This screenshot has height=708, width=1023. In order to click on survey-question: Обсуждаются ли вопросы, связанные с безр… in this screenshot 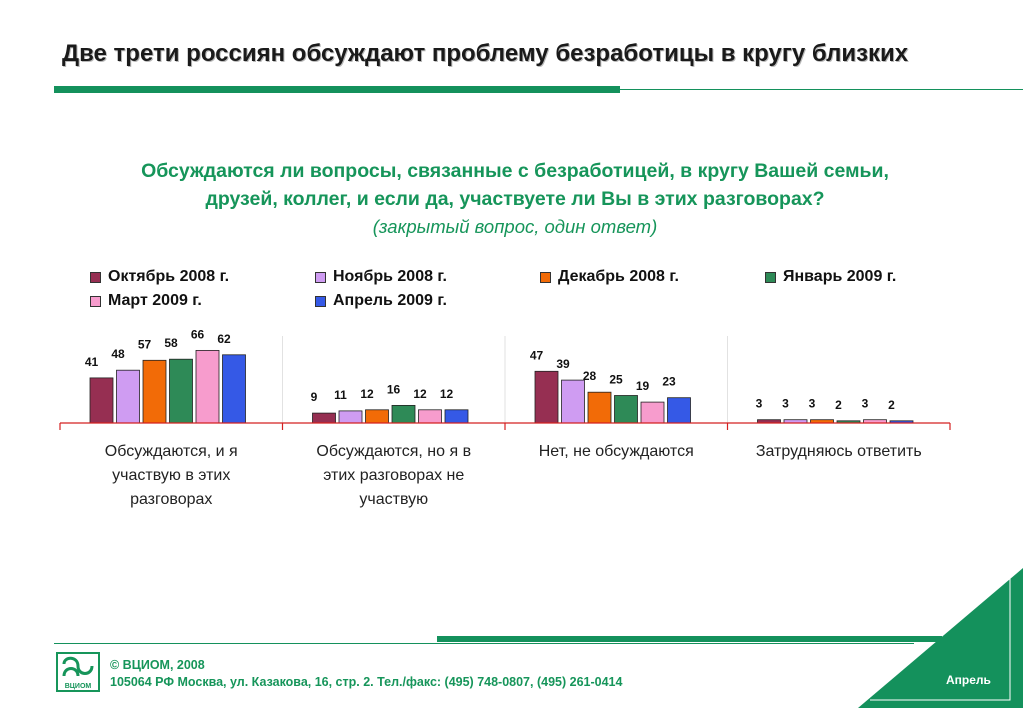, I will do `click(515, 199)`.